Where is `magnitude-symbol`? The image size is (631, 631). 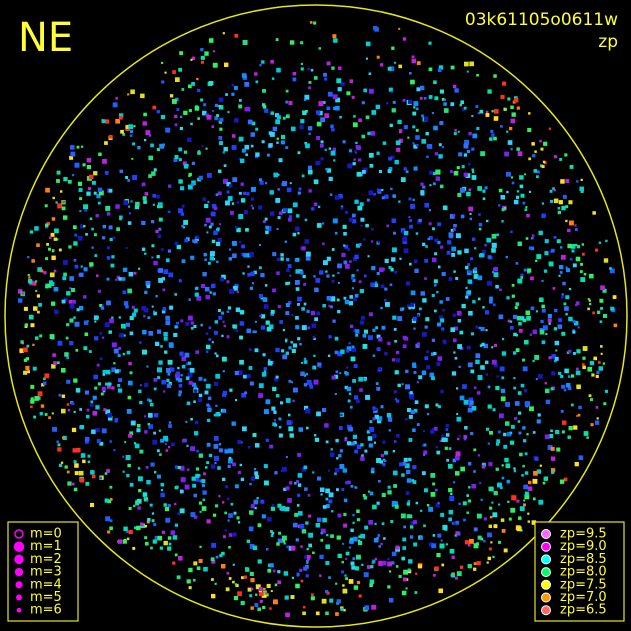
magnitude-symbol is located at coordinates (19, 546).